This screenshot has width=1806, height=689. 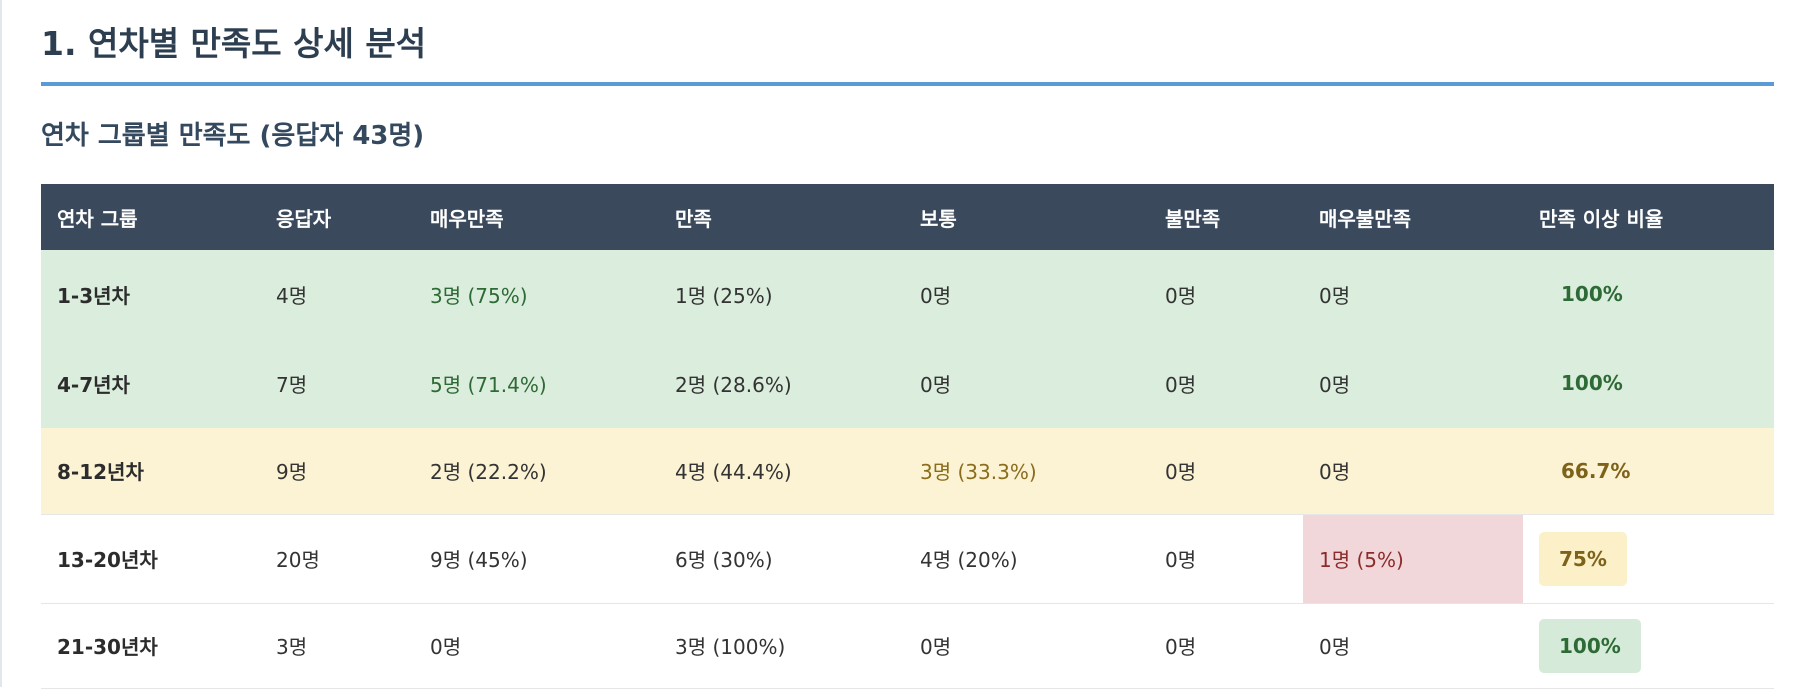 I want to click on header-very-satisfied: 매우만족, so click(x=467, y=218).